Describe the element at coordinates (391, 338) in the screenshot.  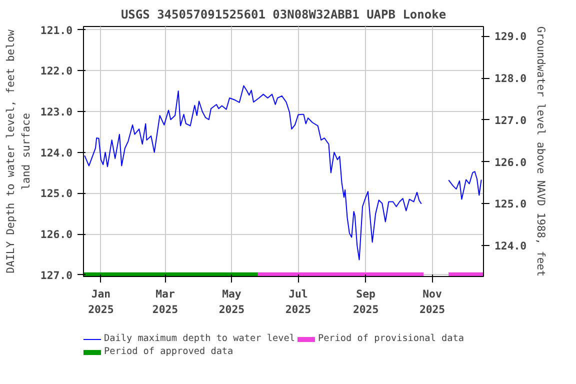
I see `legend-label: Period of provisional data` at that location.